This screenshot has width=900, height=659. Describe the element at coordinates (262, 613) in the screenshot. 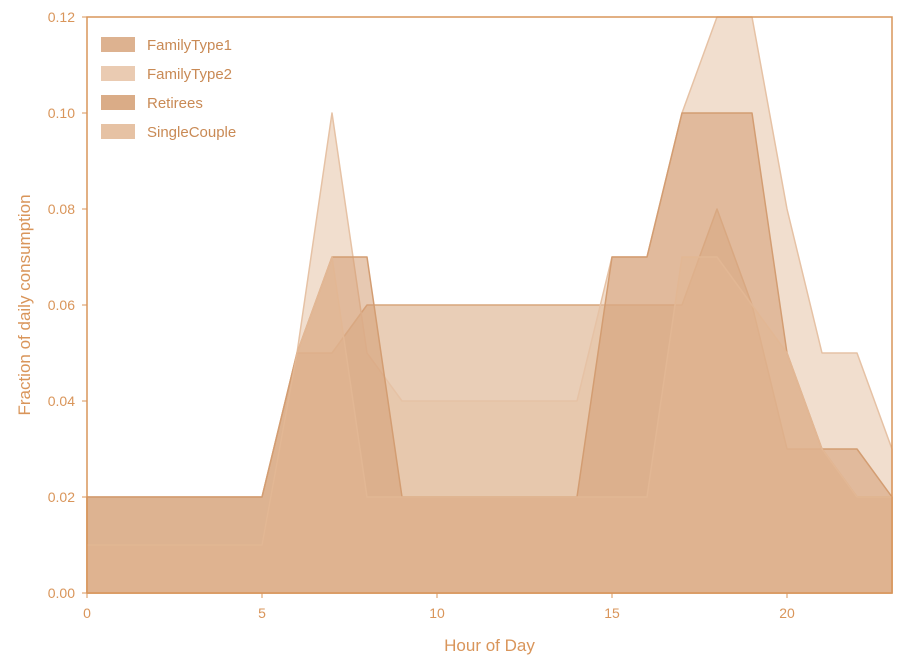

I see `x-tick-label: 5` at that location.